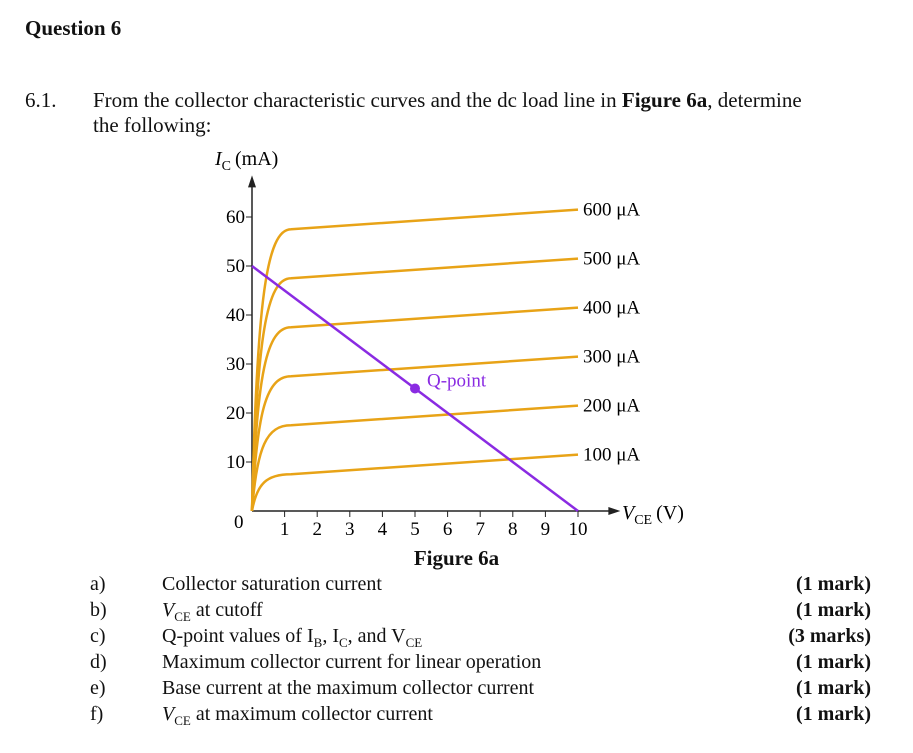 The image size is (913, 753). Describe the element at coordinates (448, 529) in the screenshot. I see `x-tick-label: 6` at that location.